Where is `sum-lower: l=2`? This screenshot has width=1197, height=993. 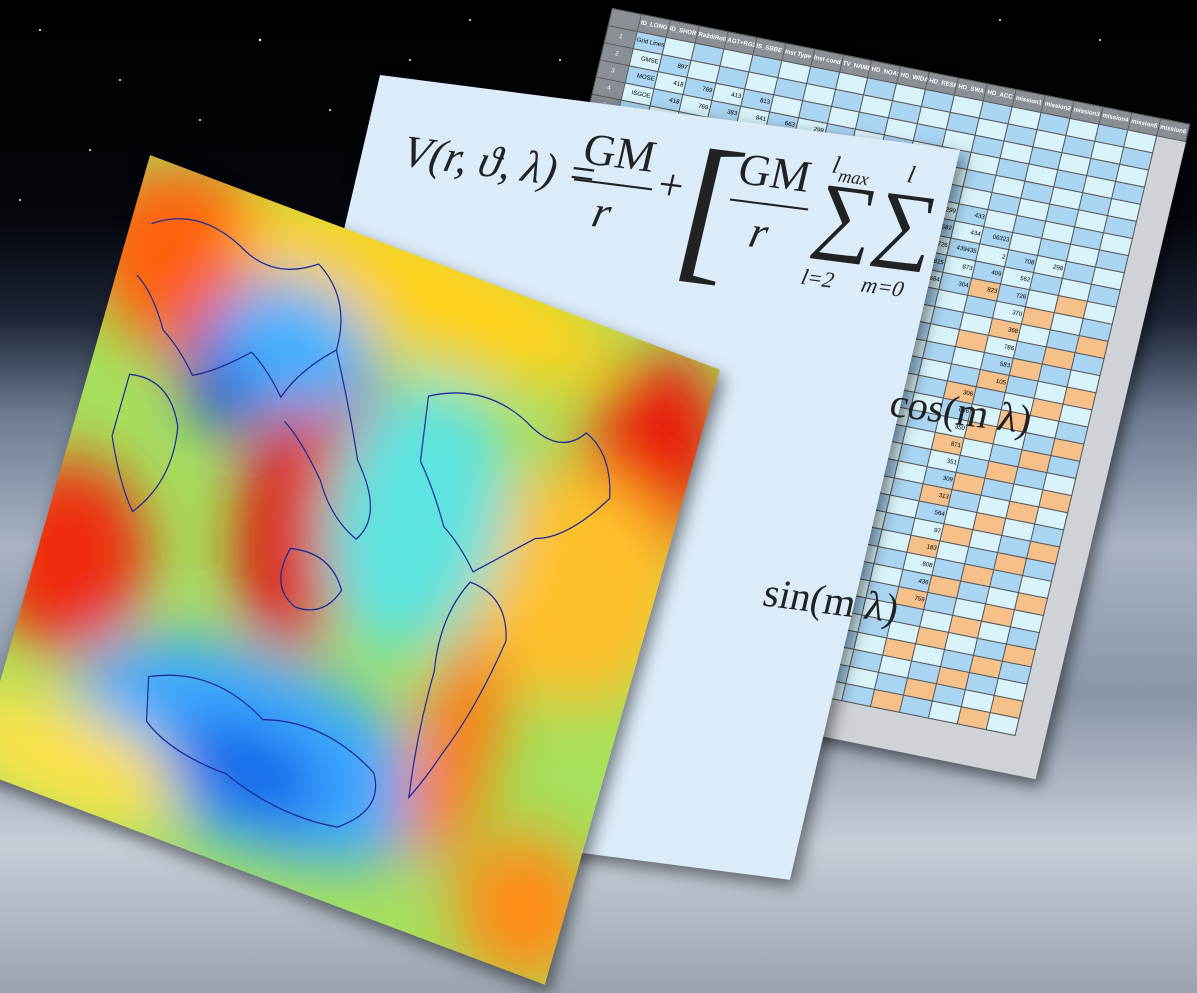 sum-lower: l=2 is located at coordinates (817, 278).